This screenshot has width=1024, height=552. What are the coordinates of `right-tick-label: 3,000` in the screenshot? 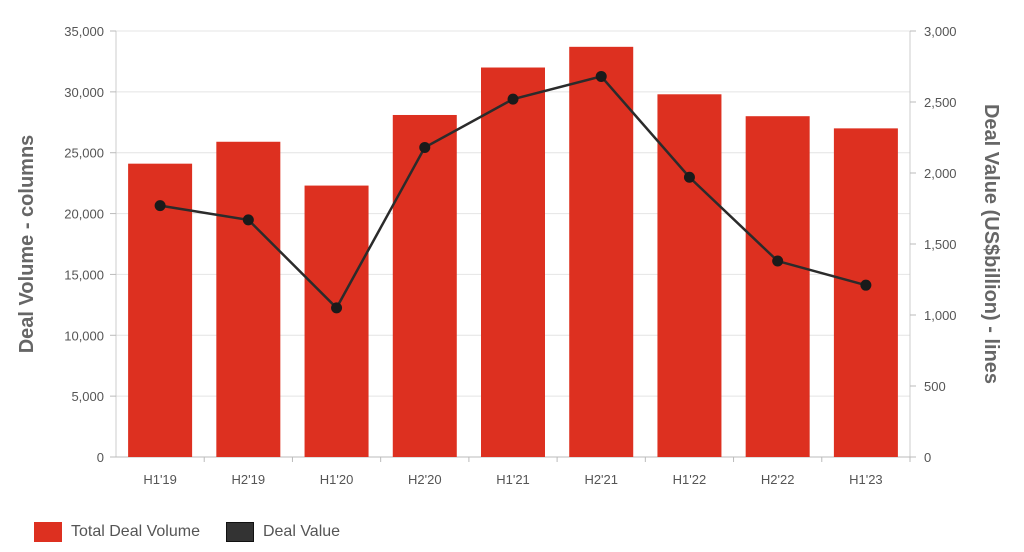 It's located at (940, 31).